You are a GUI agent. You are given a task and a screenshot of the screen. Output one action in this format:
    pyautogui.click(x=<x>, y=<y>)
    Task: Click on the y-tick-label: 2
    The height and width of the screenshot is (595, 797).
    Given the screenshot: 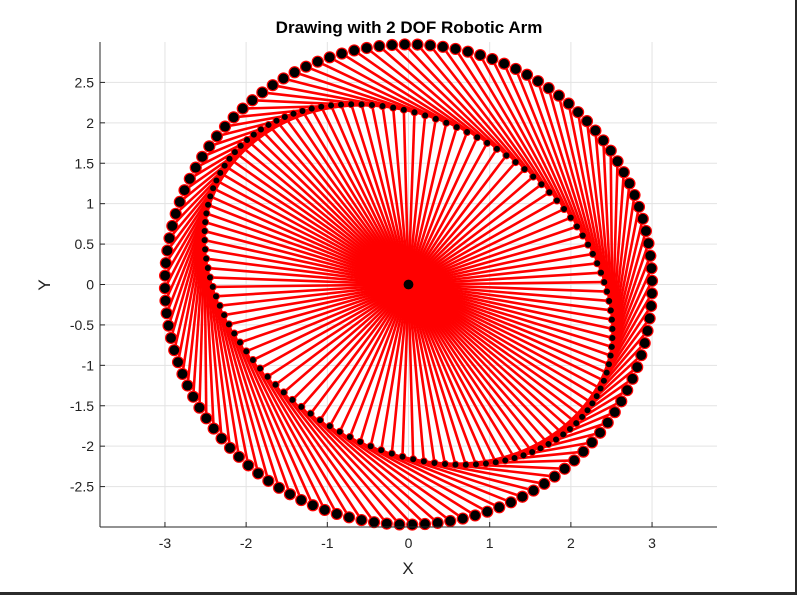 What is the action you would take?
    pyautogui.click(x=90, y=123)
    